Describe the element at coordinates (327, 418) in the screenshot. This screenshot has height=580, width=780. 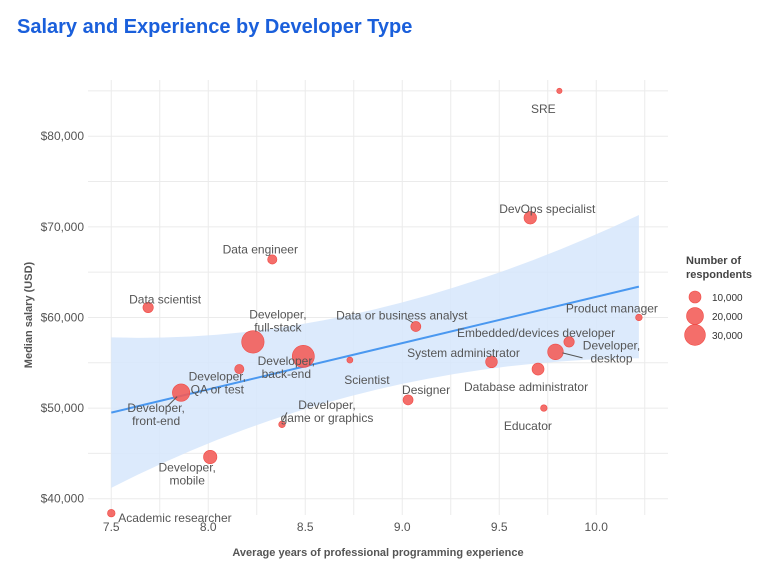
I see `point-label: game or graphics` at that location.